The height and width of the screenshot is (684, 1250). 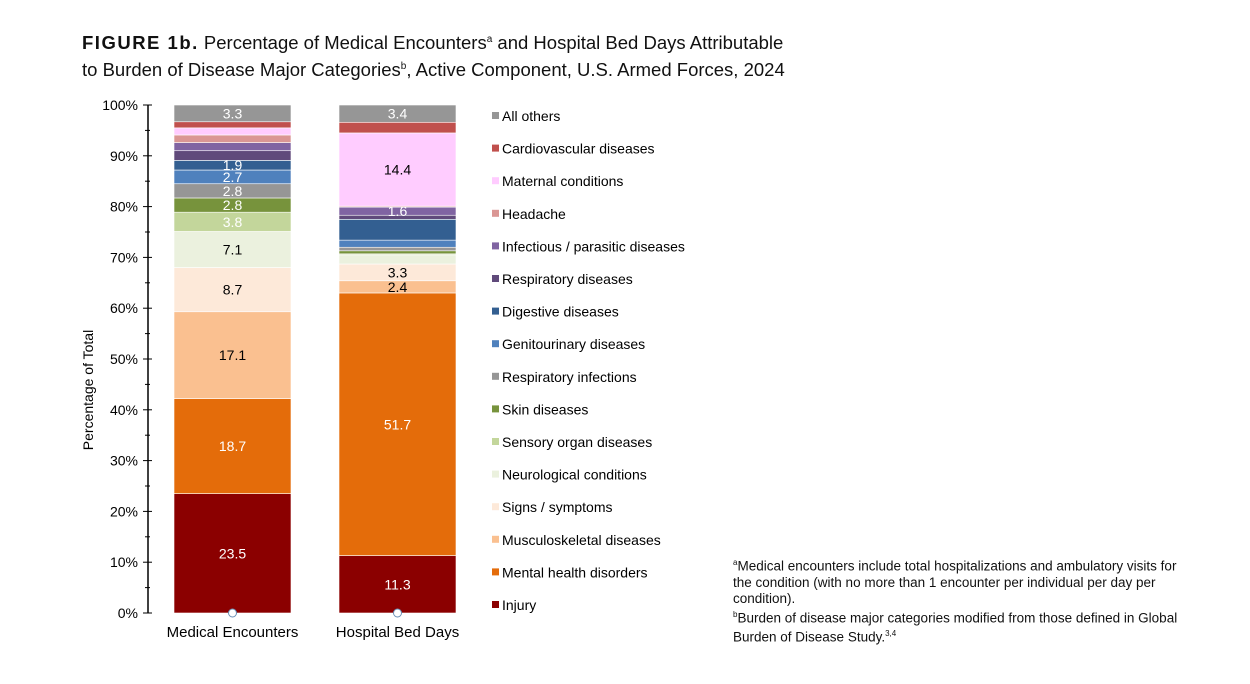 What do you see at coordinates (345, 43) in the screenshot?
I see `title-part: Percentage of Medical Encounters` at bounding box center [345, 43].